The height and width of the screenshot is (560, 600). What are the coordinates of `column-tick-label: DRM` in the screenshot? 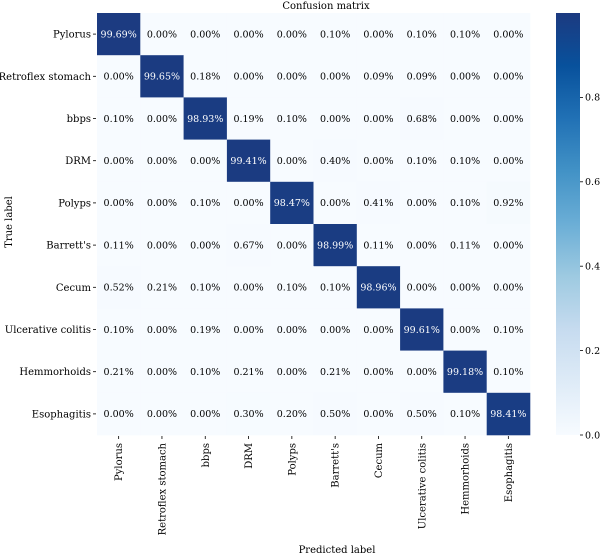 It's located at (249, 456).